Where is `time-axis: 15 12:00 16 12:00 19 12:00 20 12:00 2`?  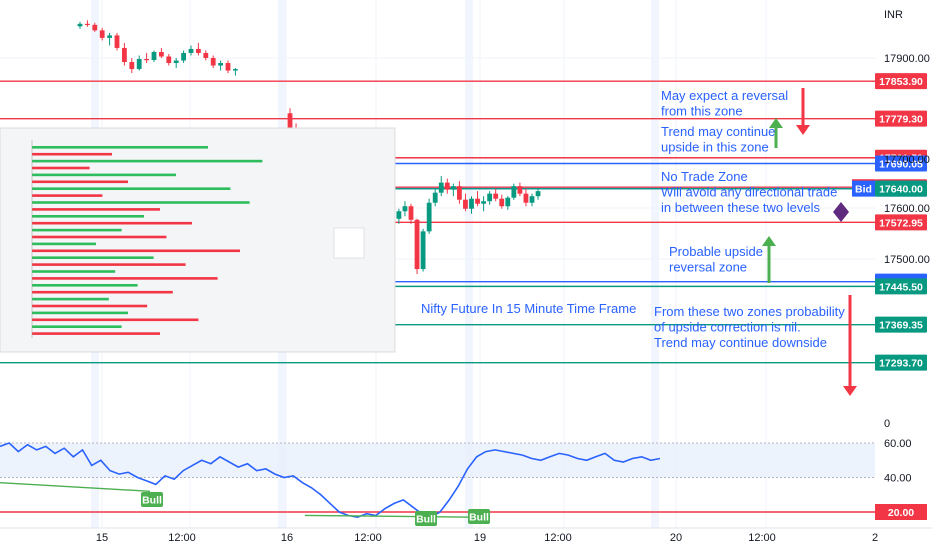 time-axis: 15 12:00 16 12:00 19 12:00 20 12:00 2 is located at coordinates (466, 535).